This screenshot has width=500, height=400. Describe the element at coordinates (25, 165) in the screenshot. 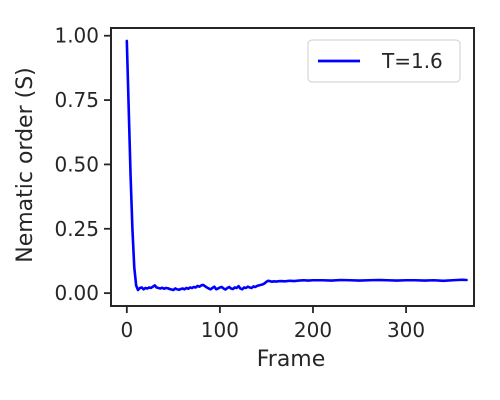

I see `y-axis-label: Nematic order (S)` at that location.